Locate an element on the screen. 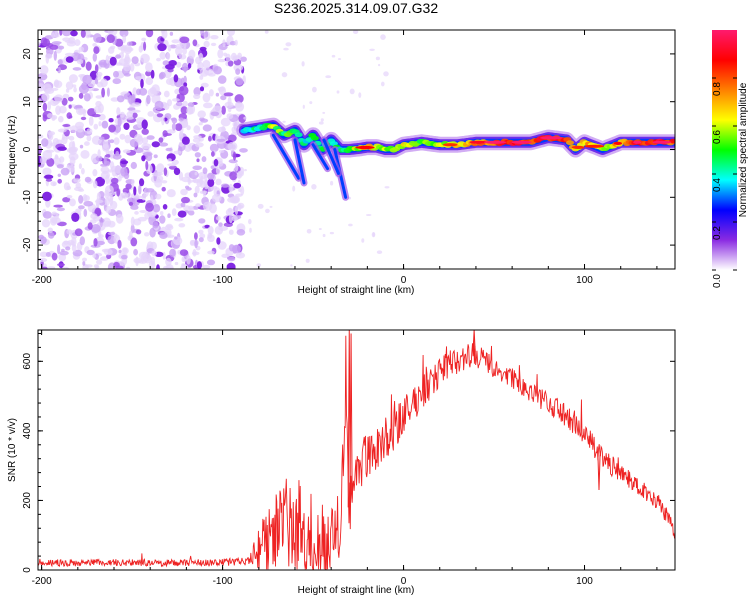 This screenshot has height=600, width=750. signal-core is located at coordinates (365, 147).